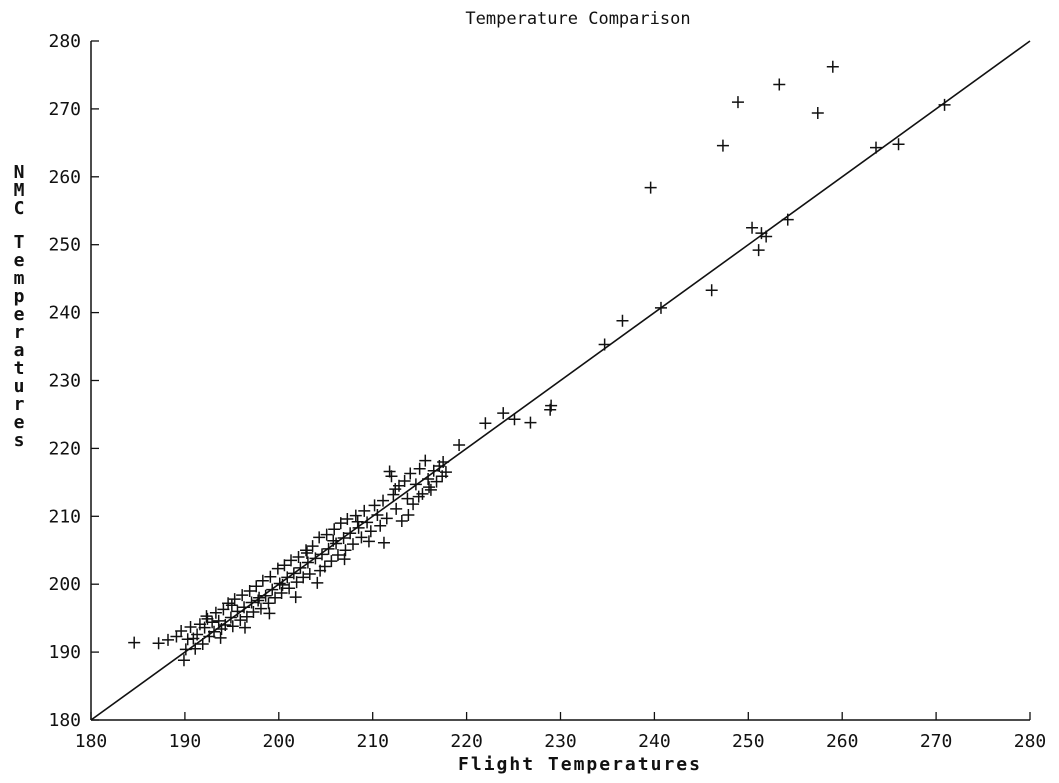 This screenshot has height=783, width=1059. What do you see at coordinates (64, 109) in the screenshot?
I see `y-tick-label: 270` at bounding box center [64, 109].